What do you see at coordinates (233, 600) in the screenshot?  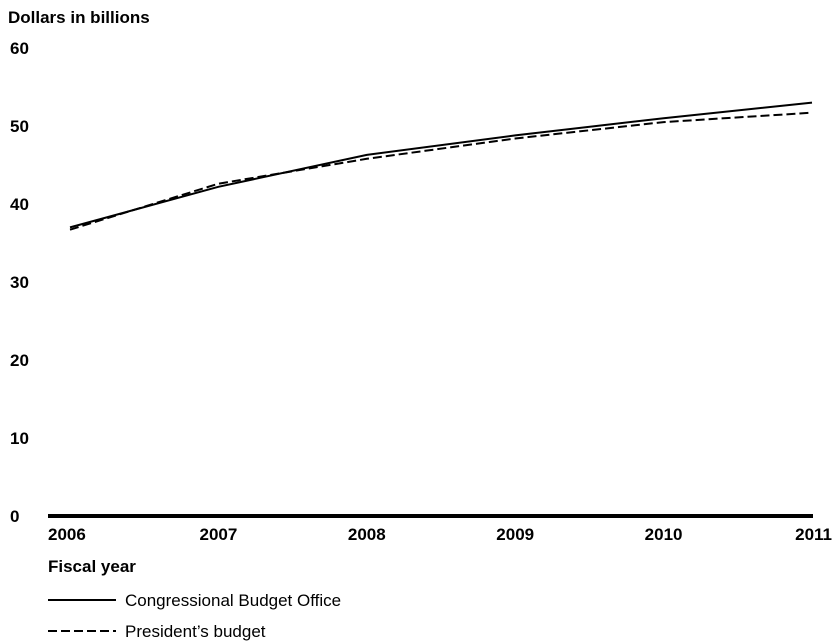 I see `legend-label-cbo: Congressional Budget Office` at bounding box center [233, 600].